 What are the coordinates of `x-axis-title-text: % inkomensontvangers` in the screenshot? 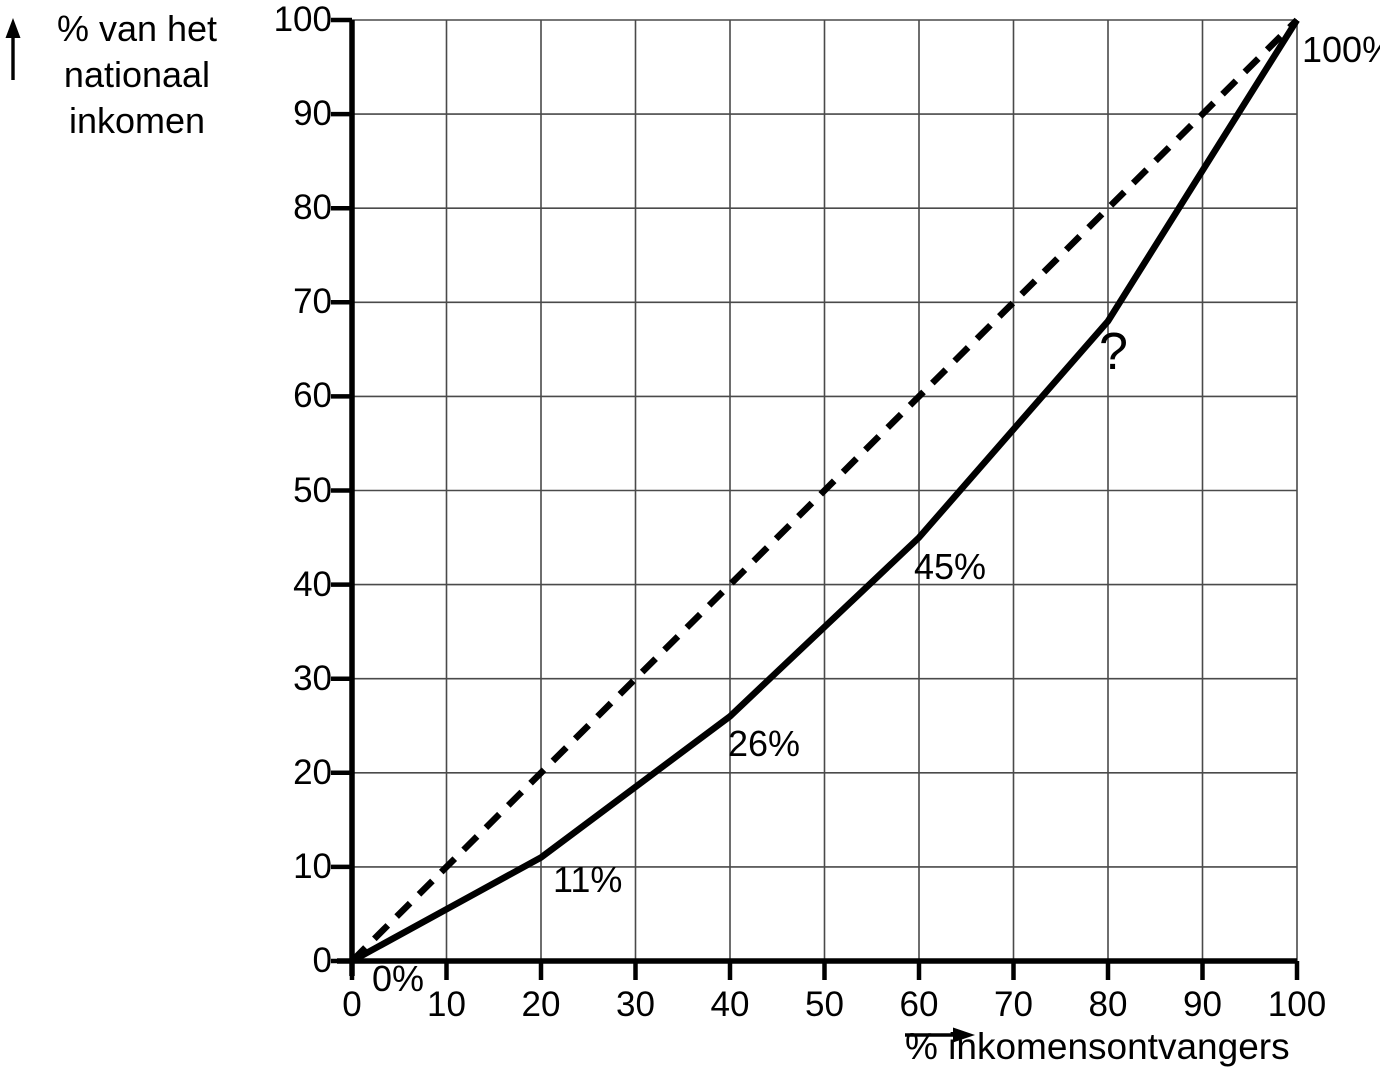 It's located at (1097, 1046).